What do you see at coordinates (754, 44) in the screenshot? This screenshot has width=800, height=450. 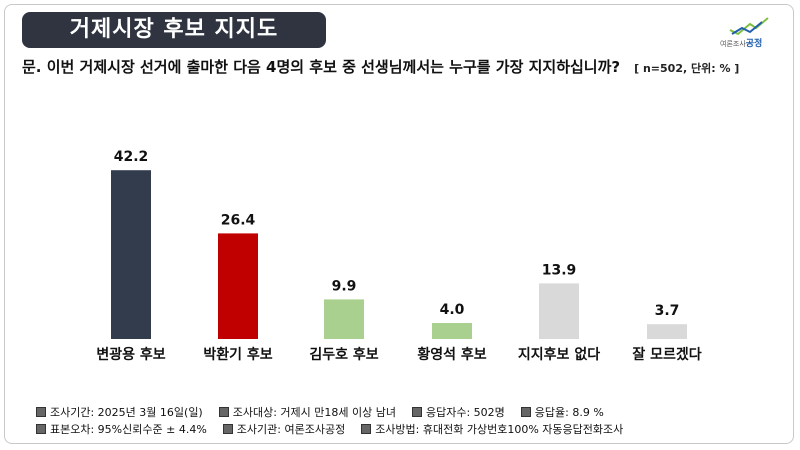 I see `logo-brand-text: 공정` at bounding box center [754, 44].